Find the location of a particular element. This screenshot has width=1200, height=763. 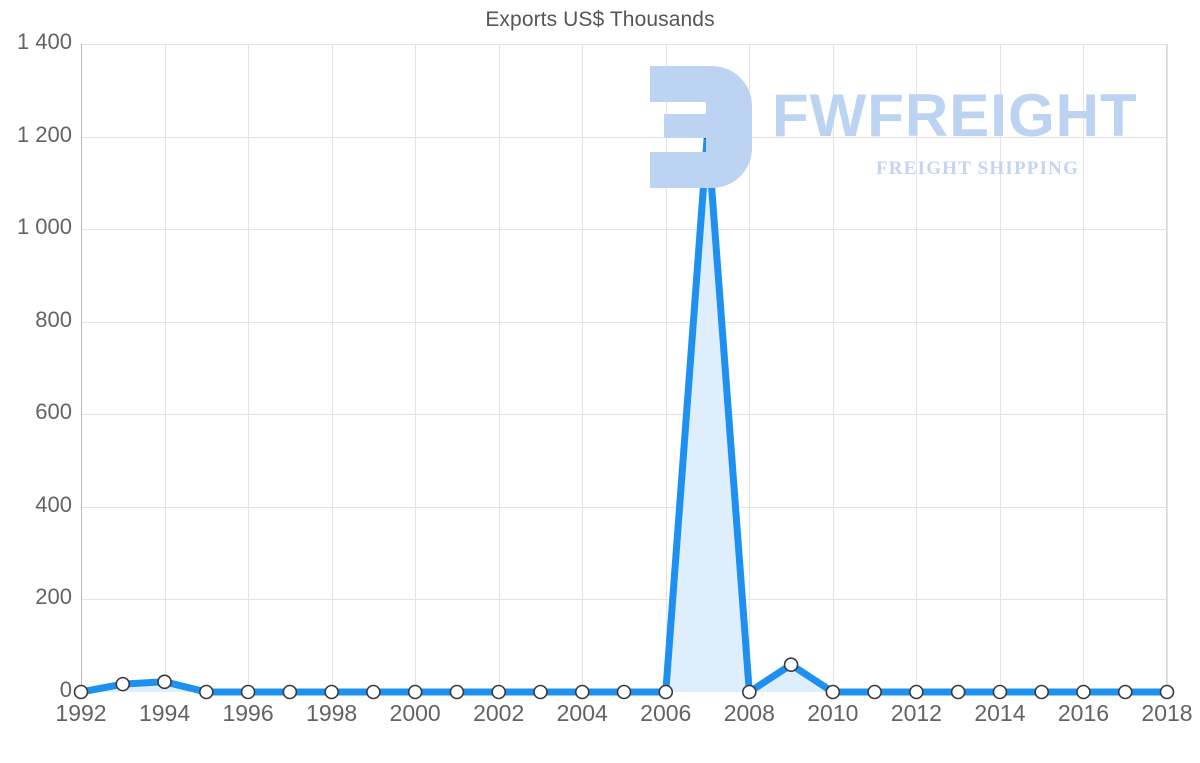

y-axis-tick-label: 200 is located at coordinates (53, 597).